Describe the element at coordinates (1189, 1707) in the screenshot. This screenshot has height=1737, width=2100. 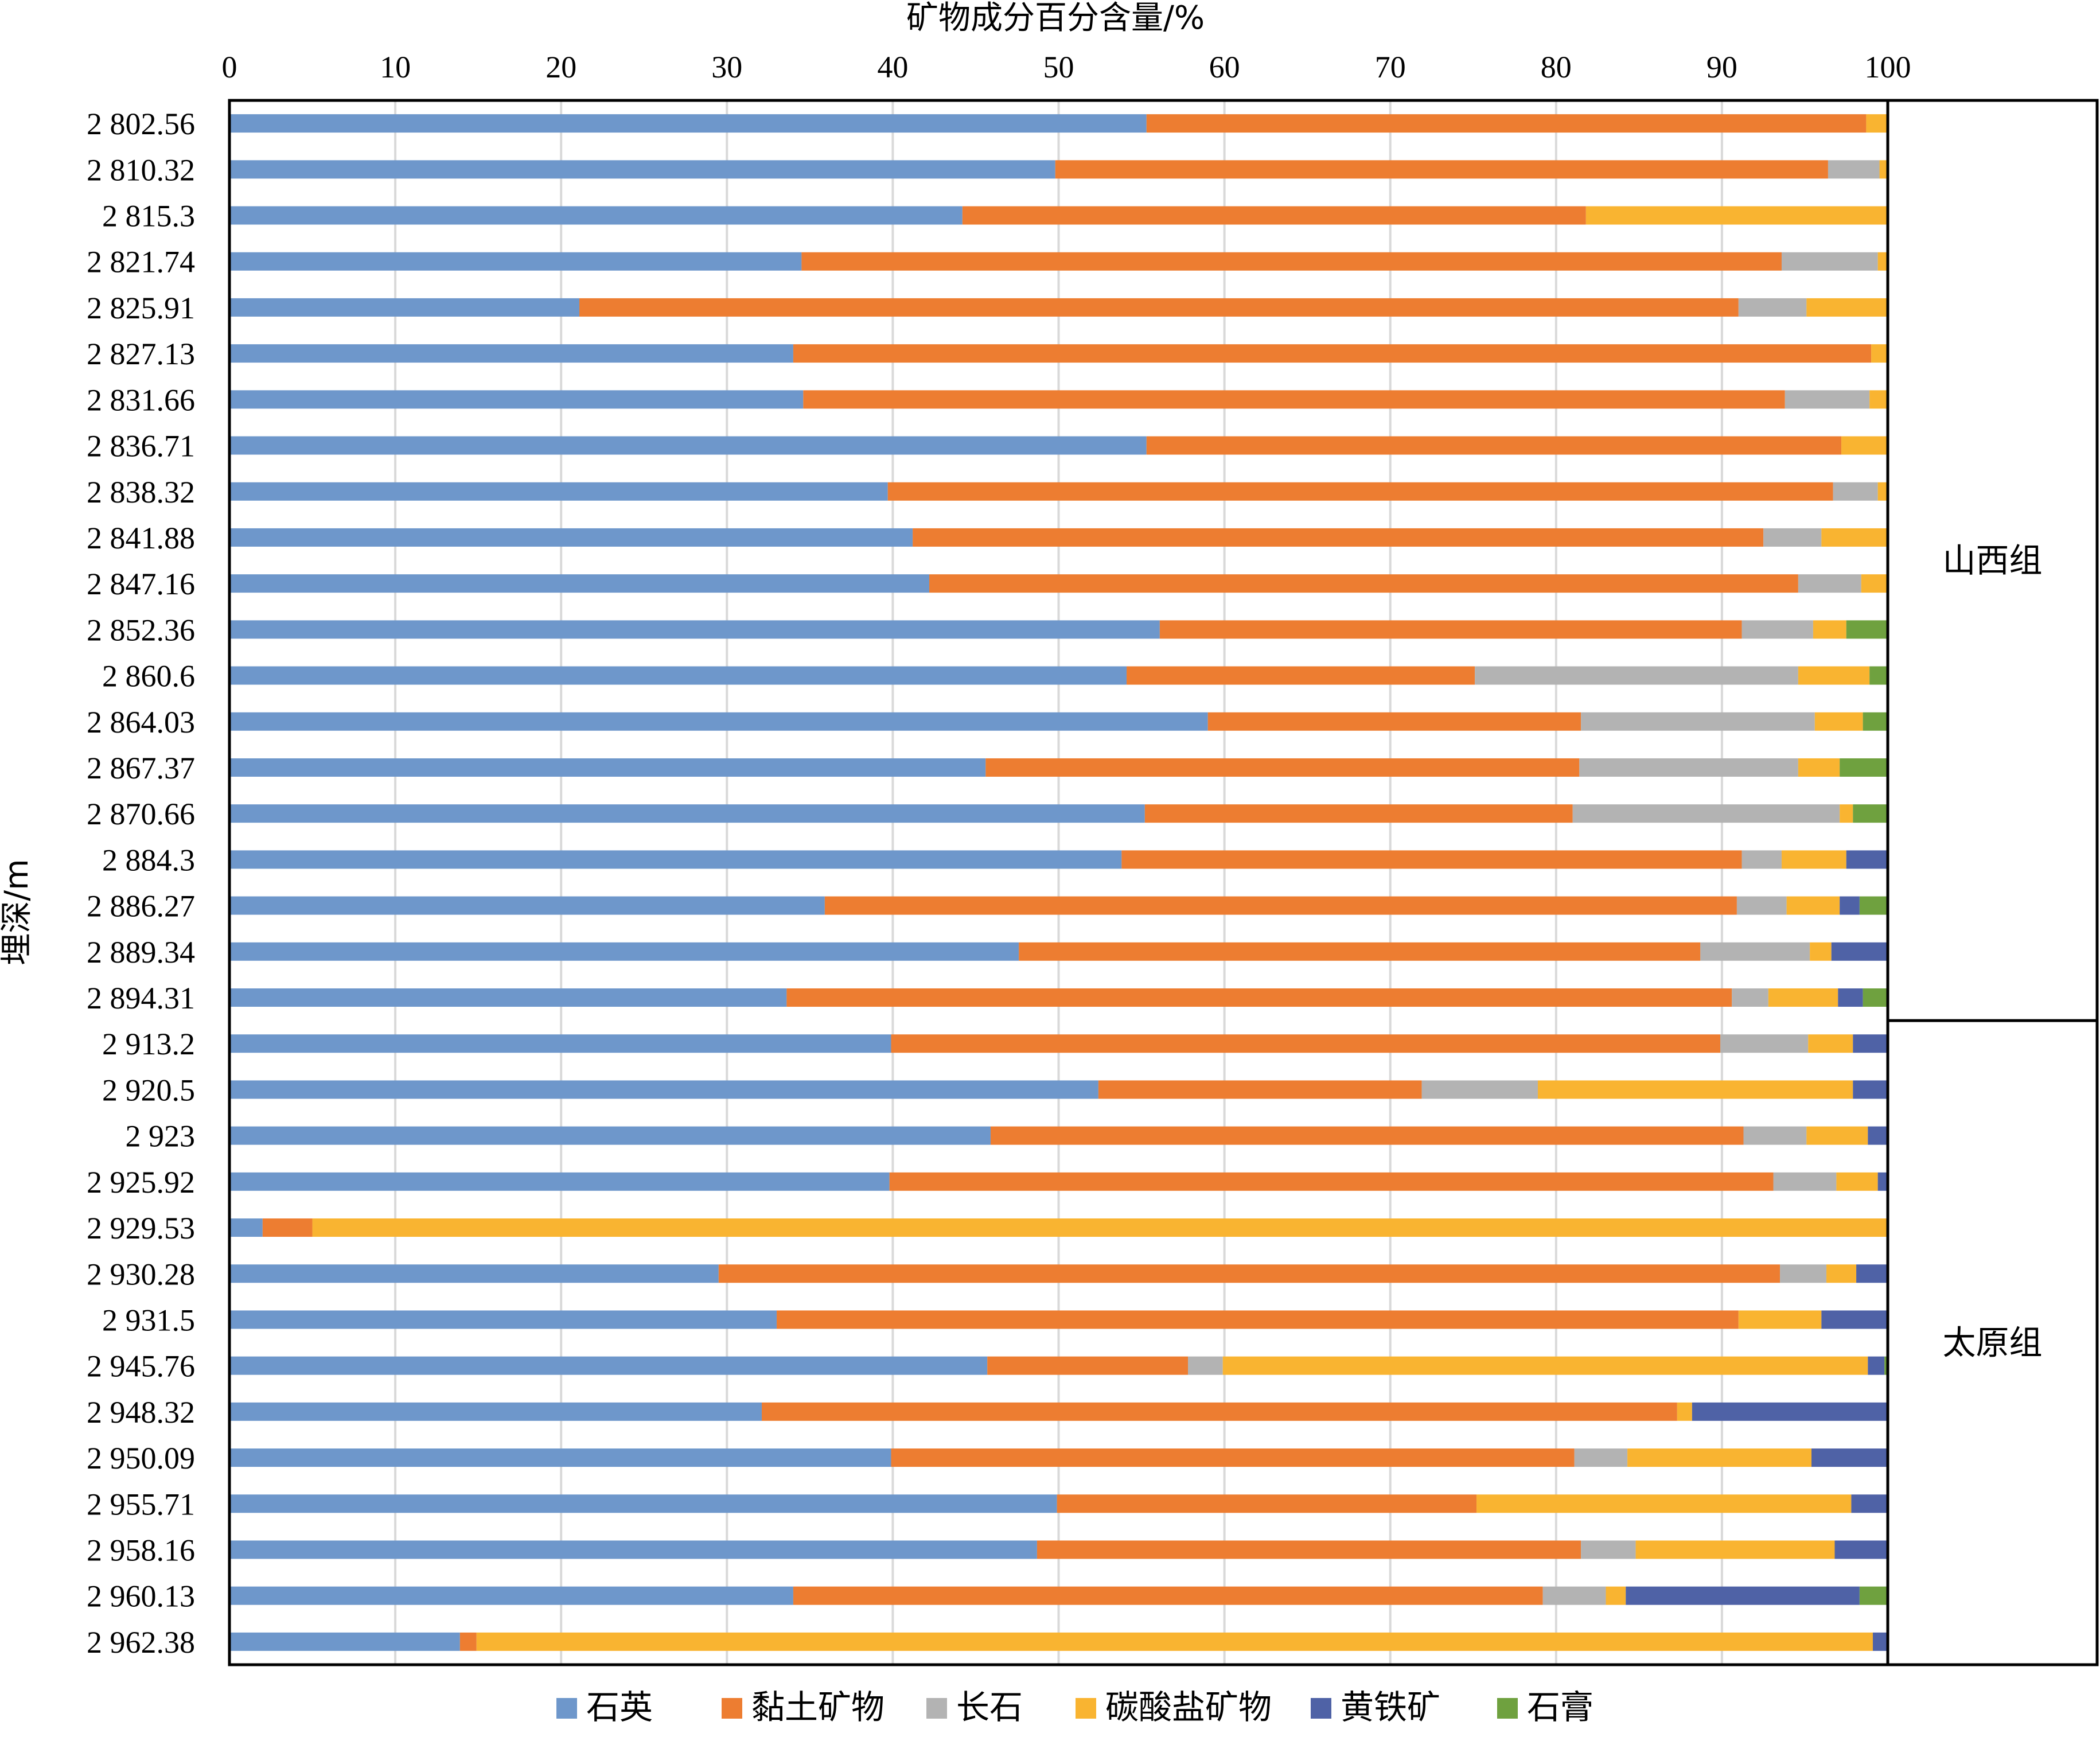
I see `legend-label: 碳酸盐矿物` at that location.